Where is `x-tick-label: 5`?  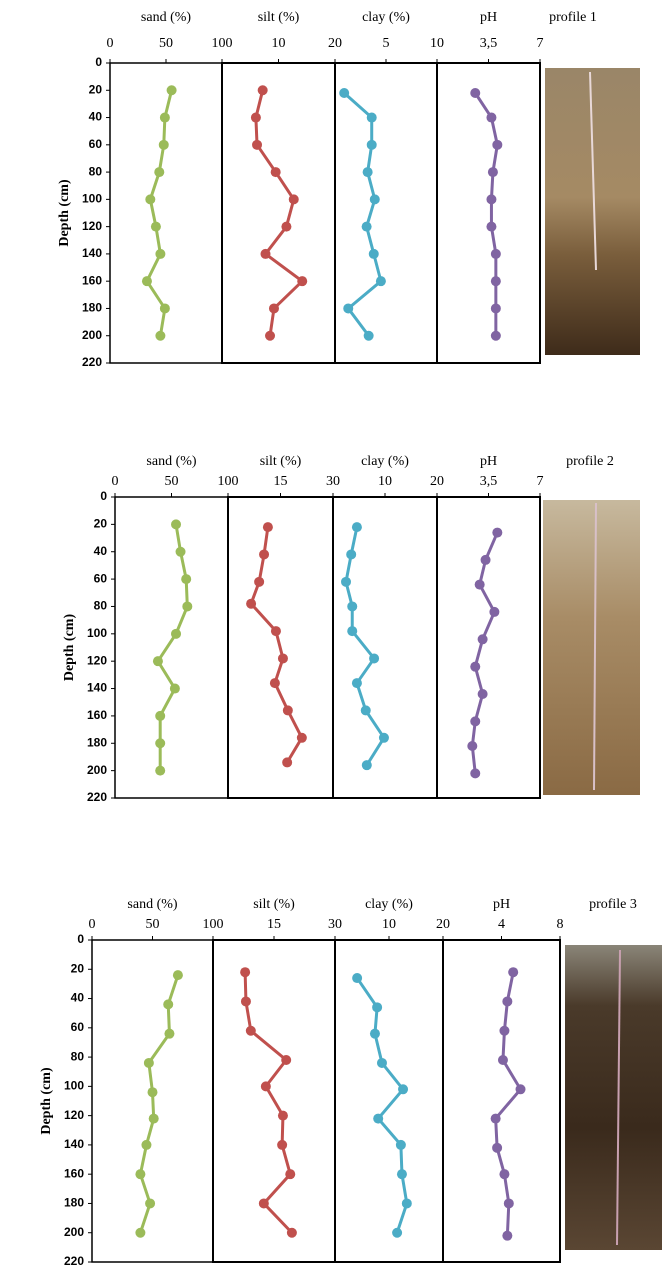
x-tick-label: 5 is located at coordinates (386, 43).